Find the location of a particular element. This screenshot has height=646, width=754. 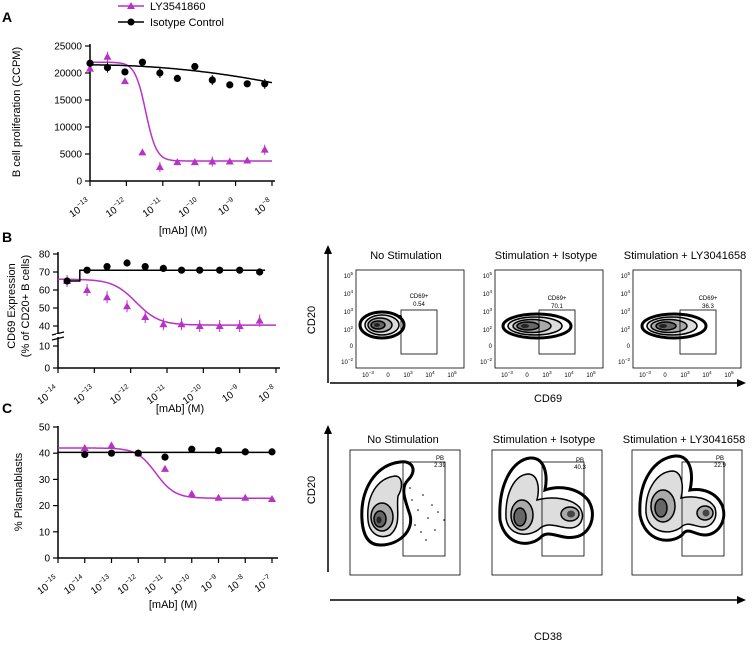

panel-b-axis-break is located at coordinates (58, 336).